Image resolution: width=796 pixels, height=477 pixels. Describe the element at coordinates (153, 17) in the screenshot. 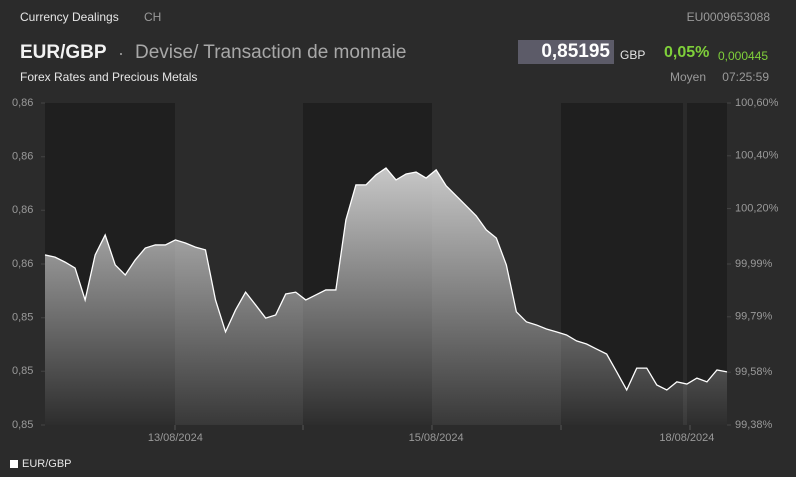

I see `country: CH` at that location.